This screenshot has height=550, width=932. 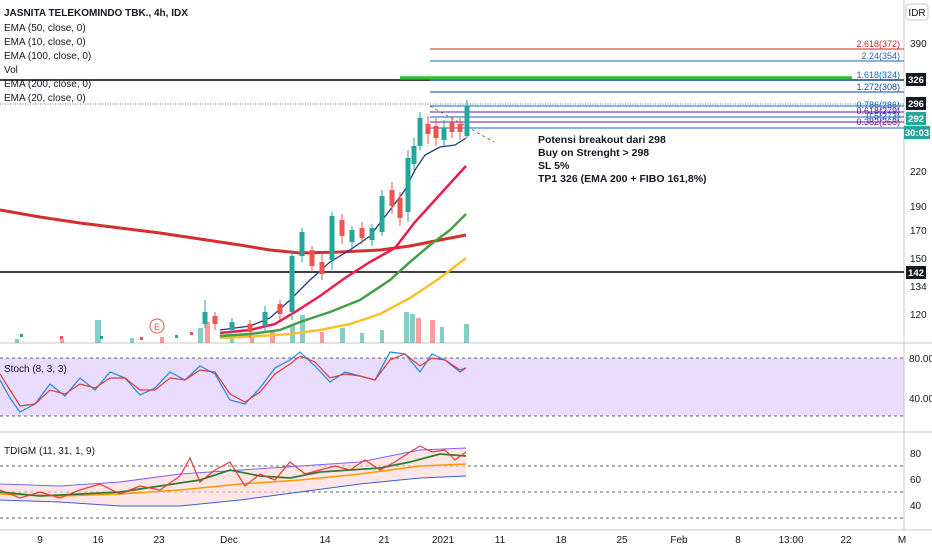 I want to click on time-tick: 8, so click(x=738, y=540).